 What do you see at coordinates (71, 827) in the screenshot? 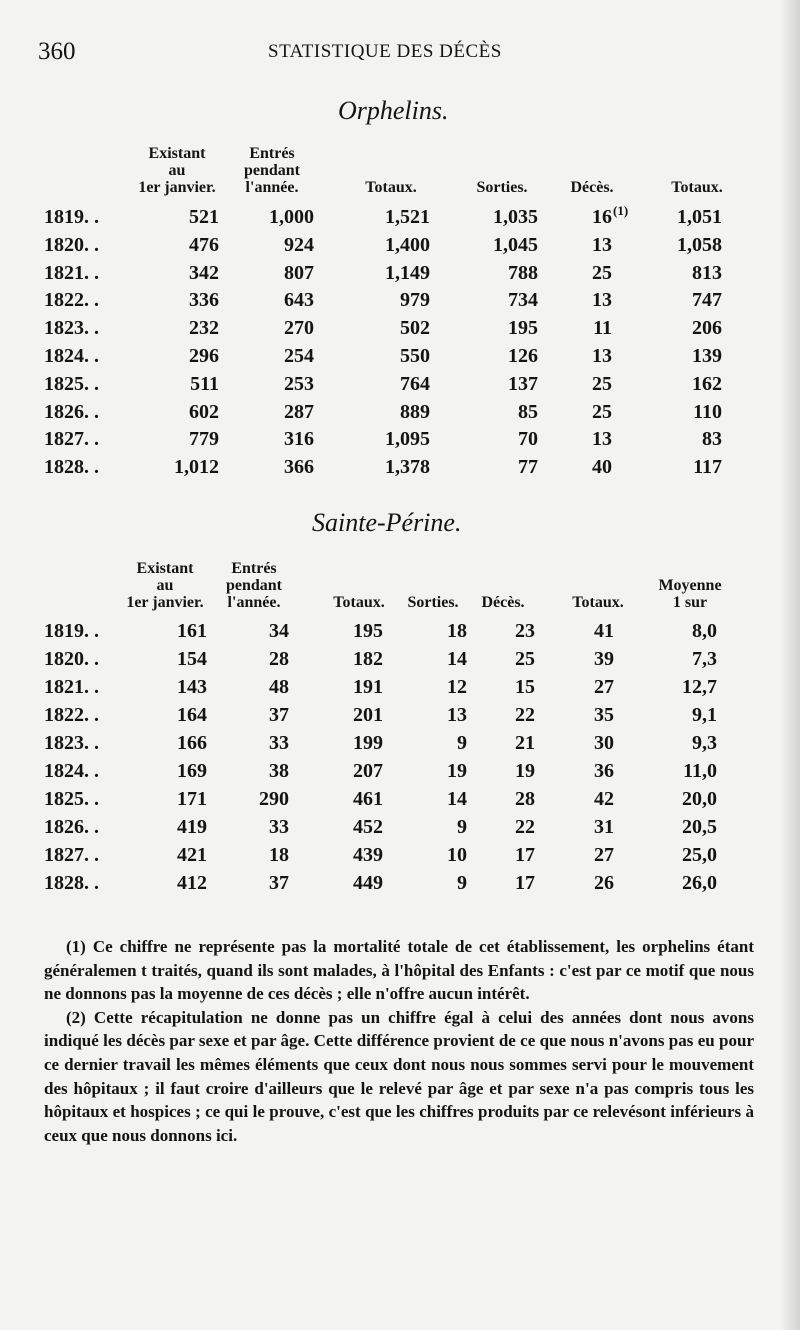
I see `row-year: 1826. .` at bounding box center [71, 827].